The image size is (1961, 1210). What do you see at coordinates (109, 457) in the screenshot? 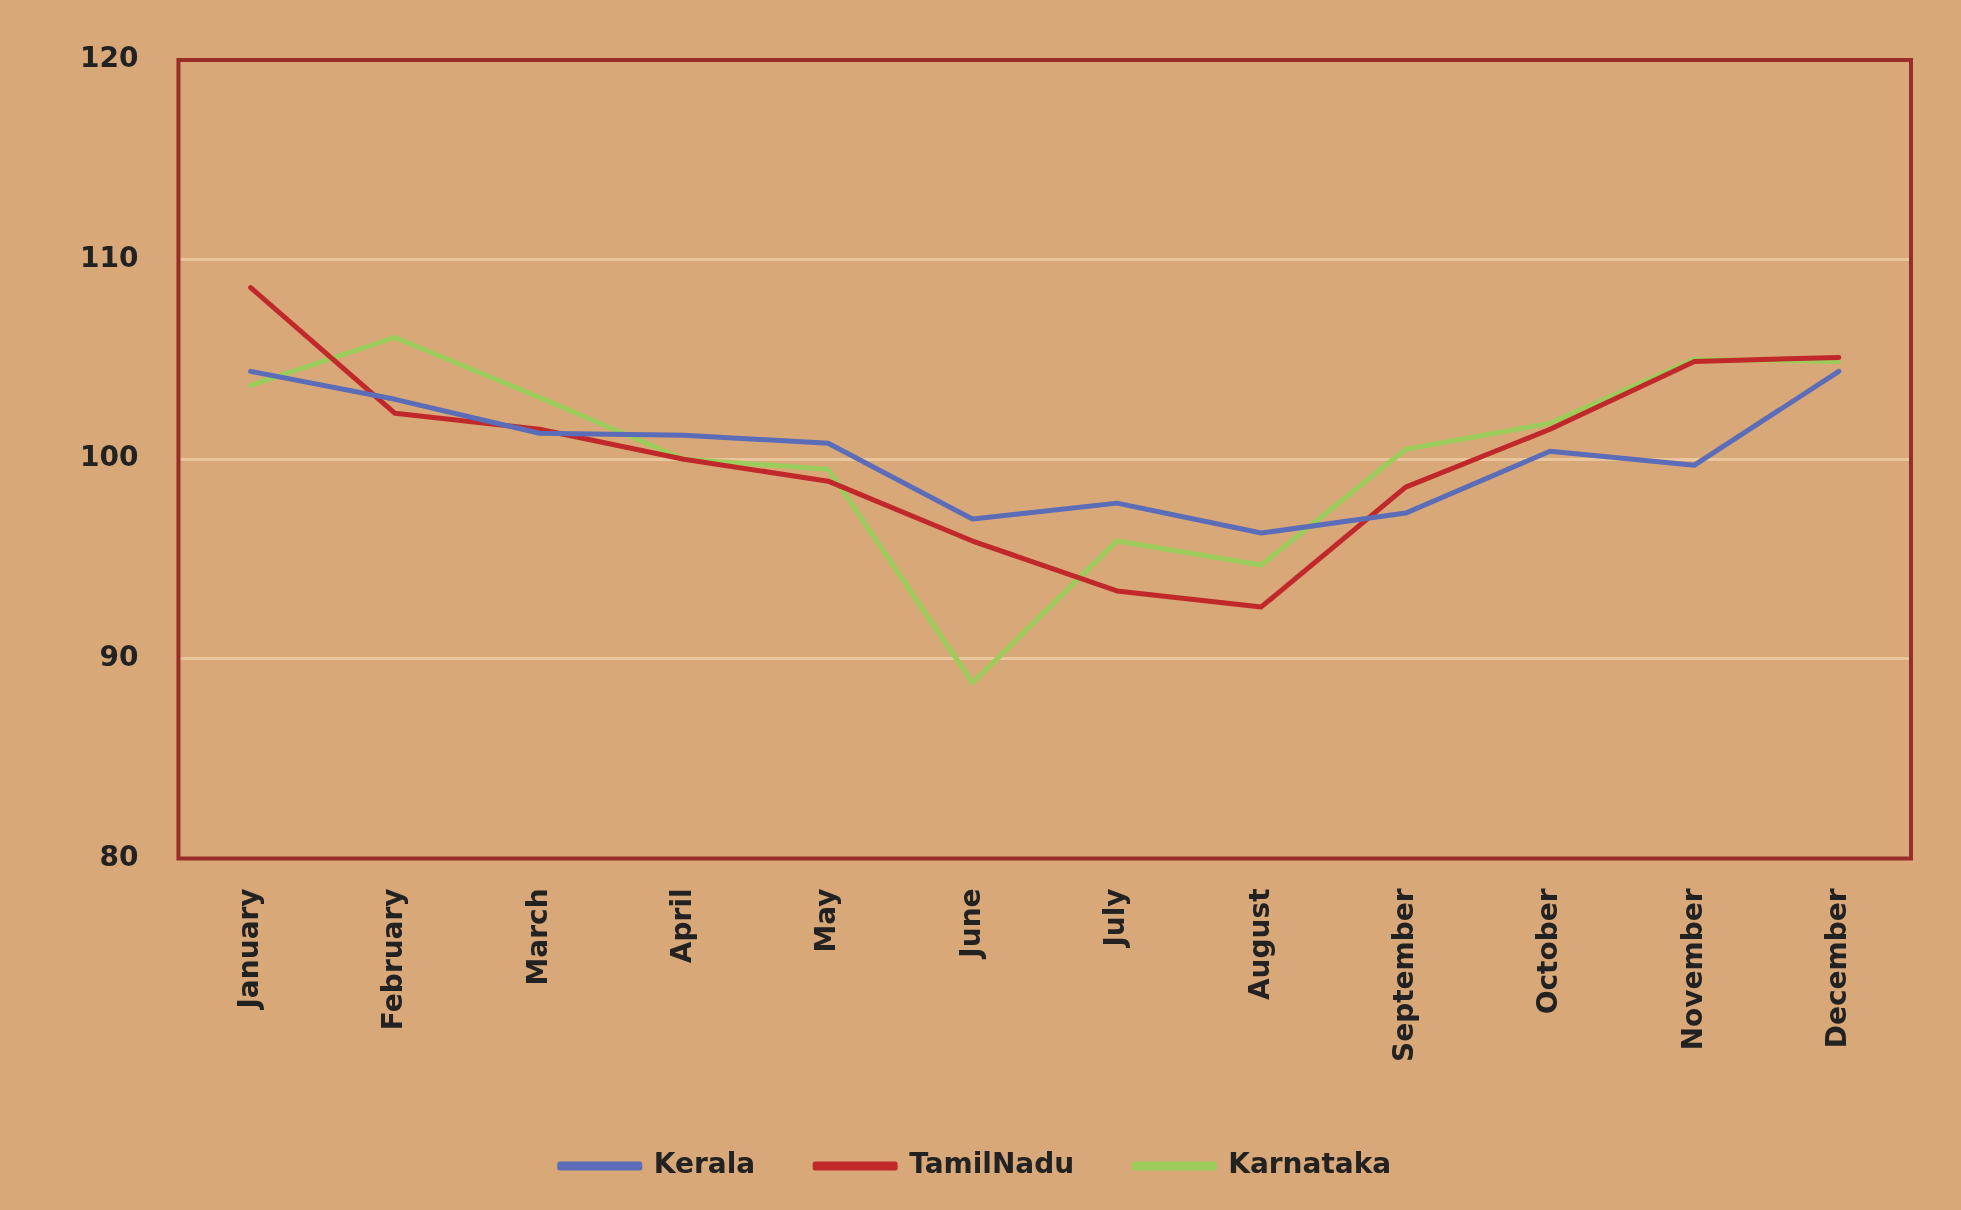
I see `y-tick-label: 100` at bounding box center [109, 457].